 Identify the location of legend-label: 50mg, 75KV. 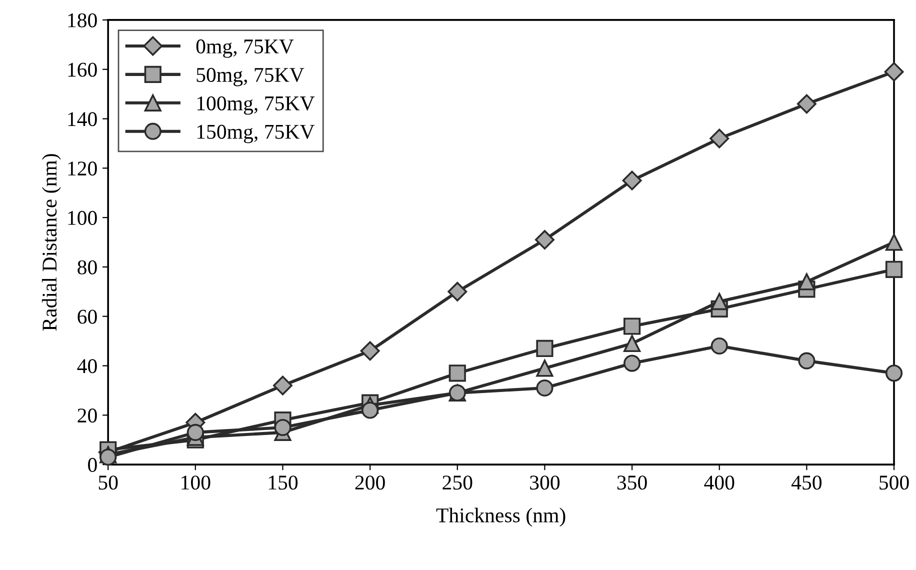
(250, 77).